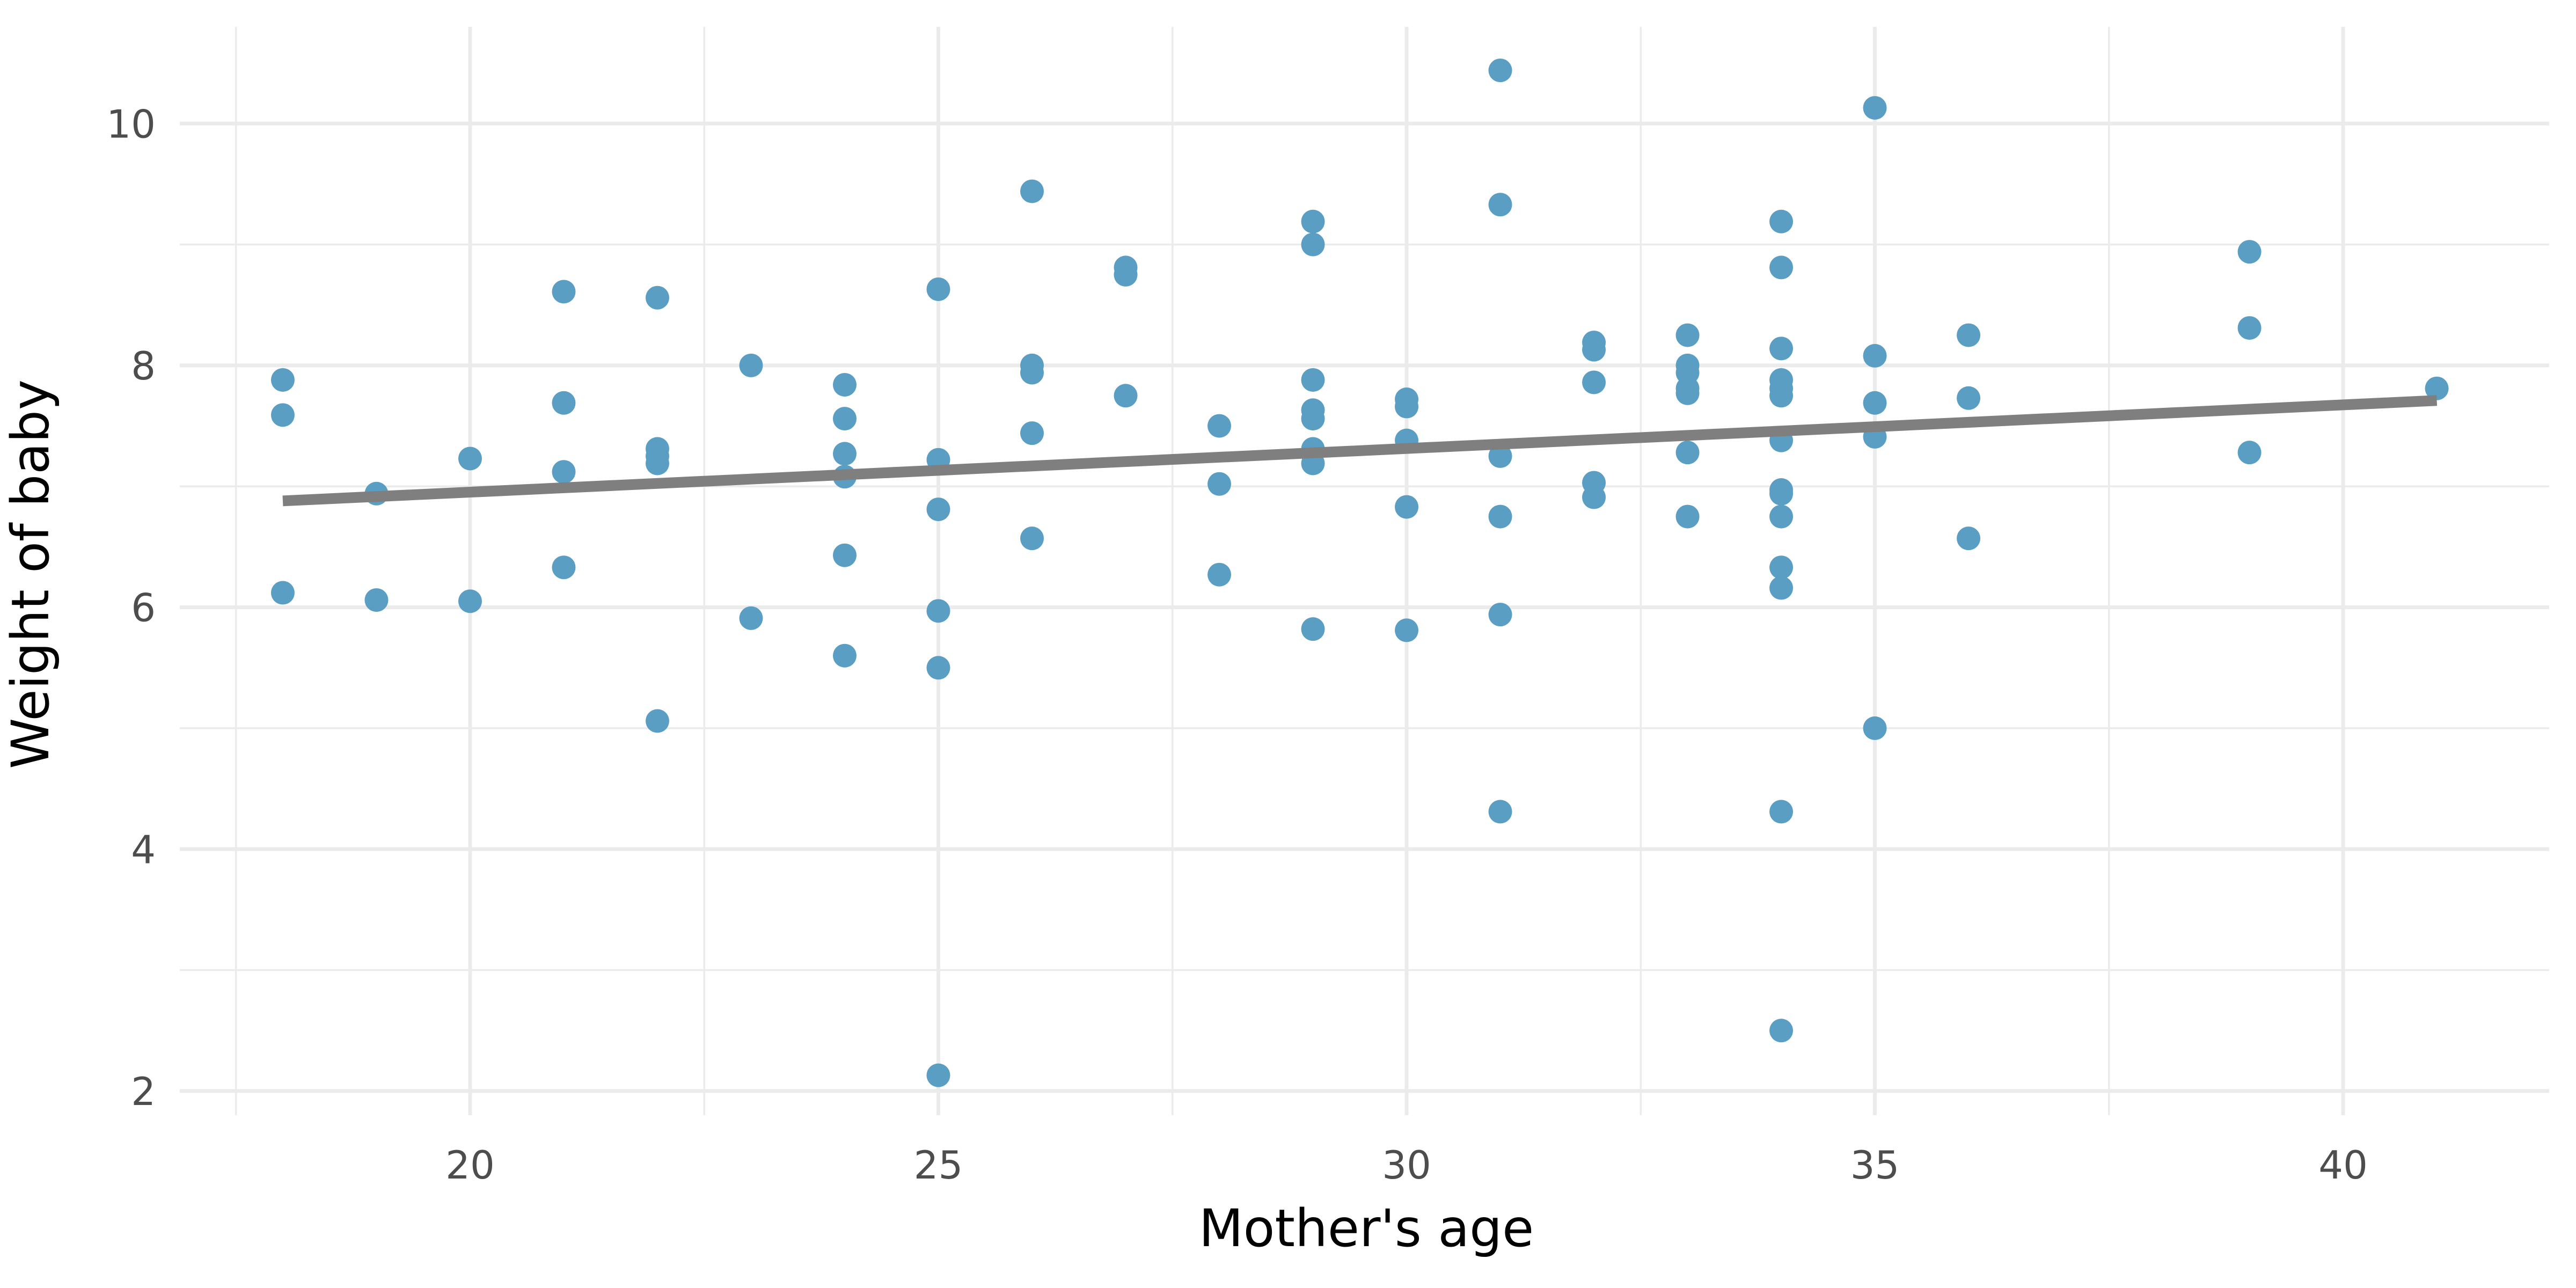 This screenshot has height=1288, width=2576. Describe the element at coordinates (938, 1165) in the screenshot. I see `x-tick-label: 25` at that location.